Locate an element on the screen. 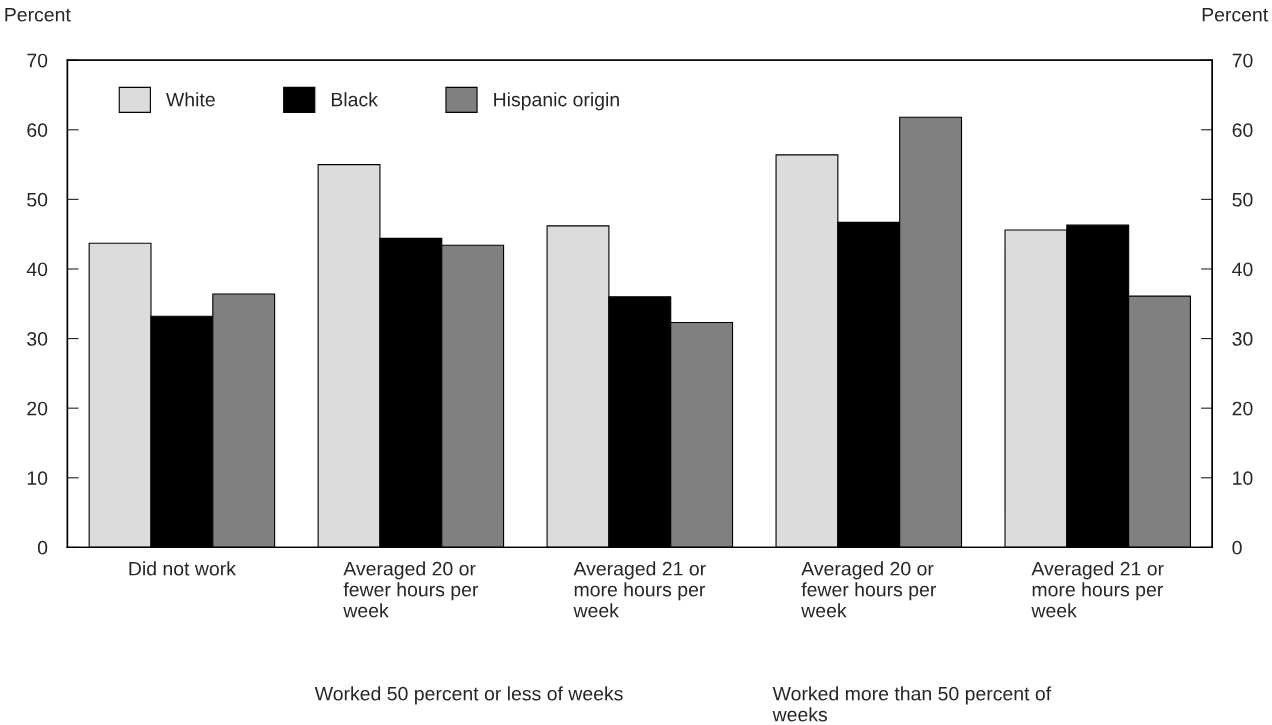 The width and height of the screenshot is (1272, 725). y-tick-label: 30 is located at coordinates (37, 339).